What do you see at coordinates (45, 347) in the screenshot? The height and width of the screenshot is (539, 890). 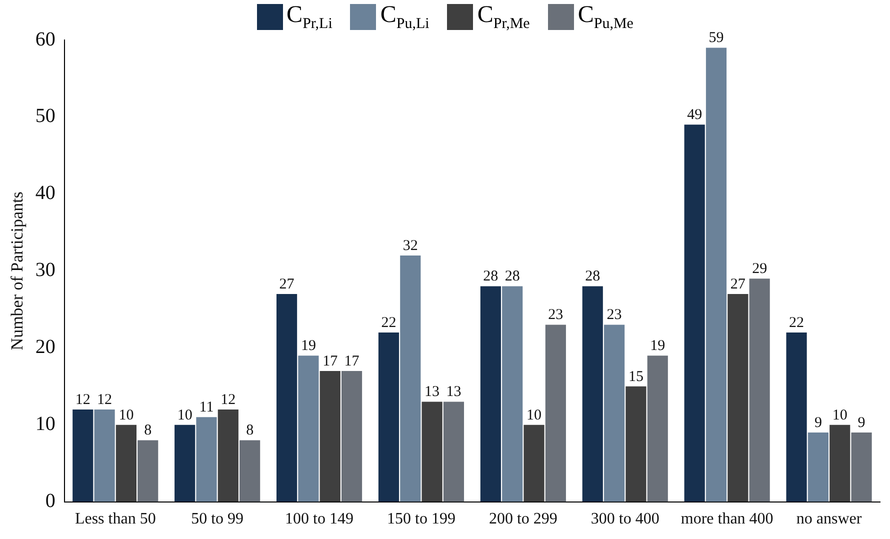 I see `y-tick-label: 20` at bounding box center [45, 347].